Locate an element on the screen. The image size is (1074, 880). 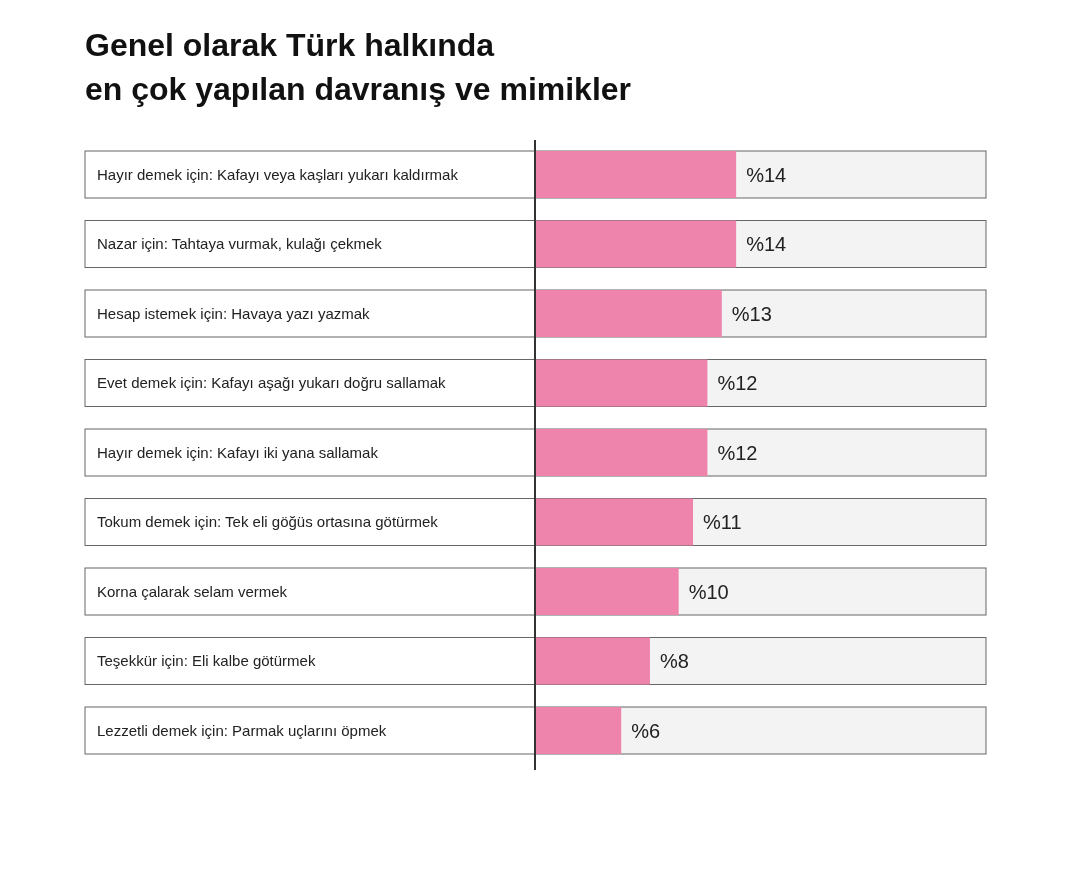
y-tick-label: Hayır demek için: Kafayı veya kaşları yukarı kaldırmak is located at coordinates (278, 174).